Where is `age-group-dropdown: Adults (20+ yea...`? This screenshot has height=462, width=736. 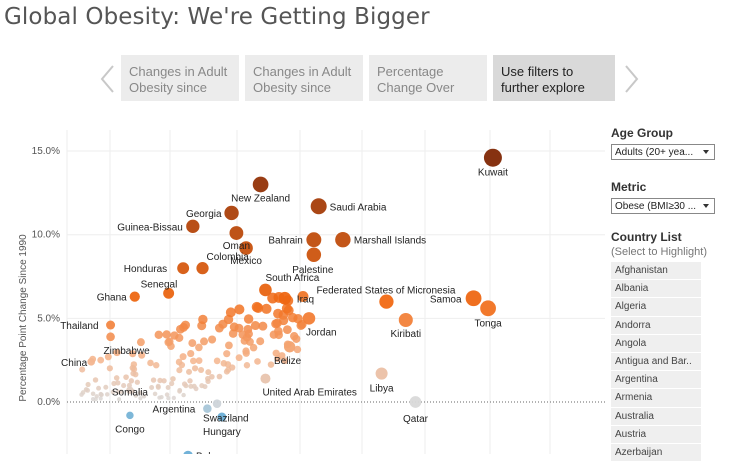
age-group-dropdown: Adults (20+ yea... is located at coordinates (663, 152).